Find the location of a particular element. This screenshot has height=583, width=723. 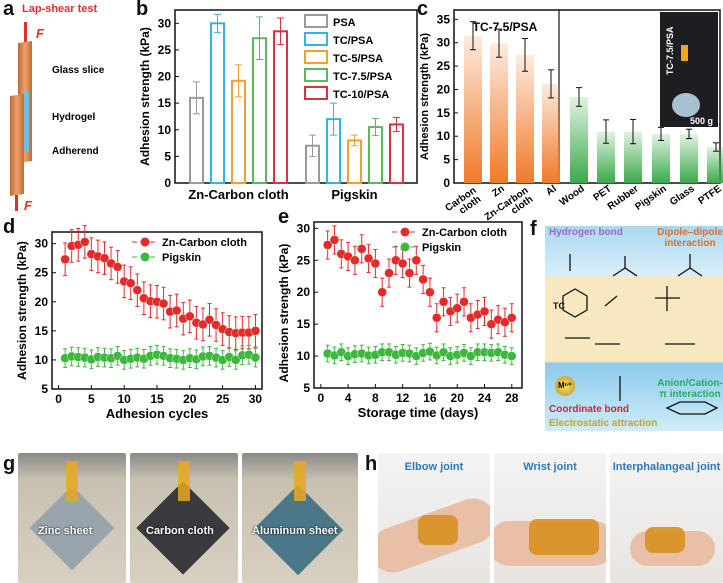

photo-wrist-joint: Wrist joint is located at coordinates (550, 518).